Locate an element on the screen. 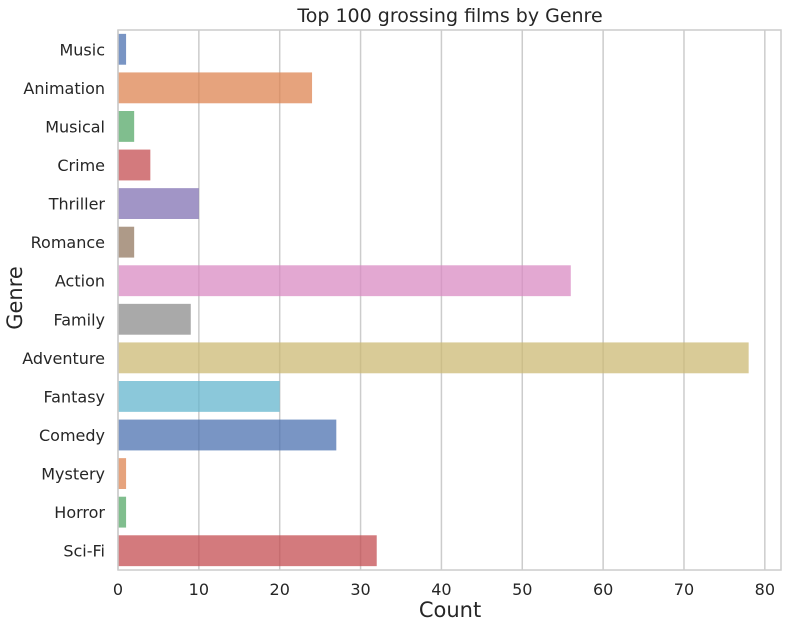 The image size is (795, 628). bar-thriller is located at coordinates (158, 203).